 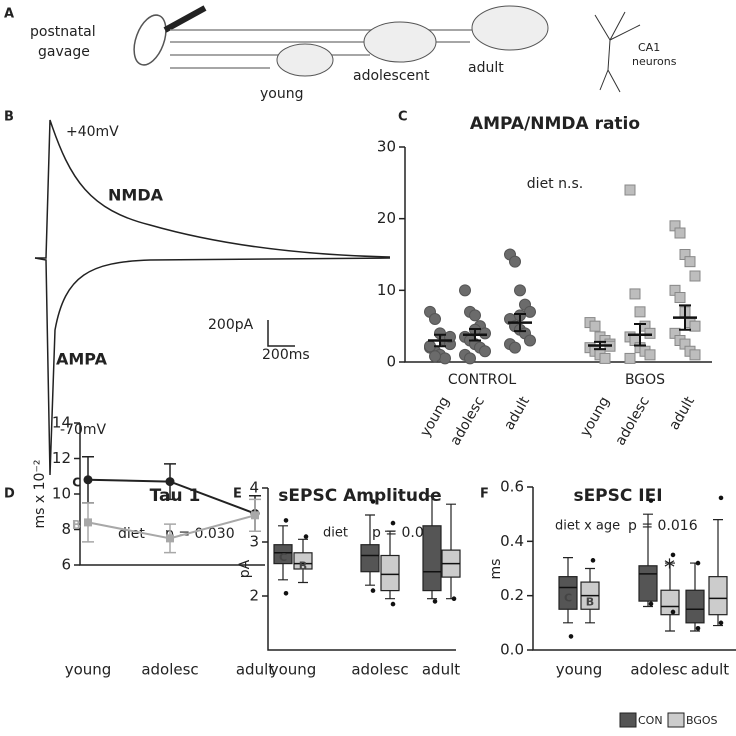 What do you see at coordinates (335, 533) in the screenshot?
I see `annotation: diet` at bounding box center [335, 533].